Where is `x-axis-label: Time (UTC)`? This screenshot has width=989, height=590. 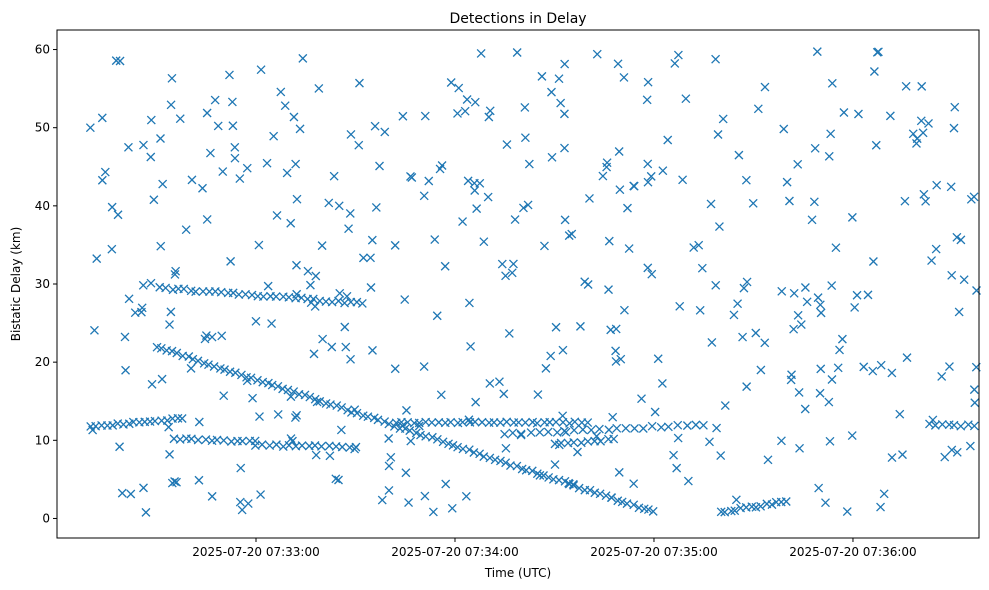 x-axis-label: Time (UTC) is located at coordinates (517, 573).